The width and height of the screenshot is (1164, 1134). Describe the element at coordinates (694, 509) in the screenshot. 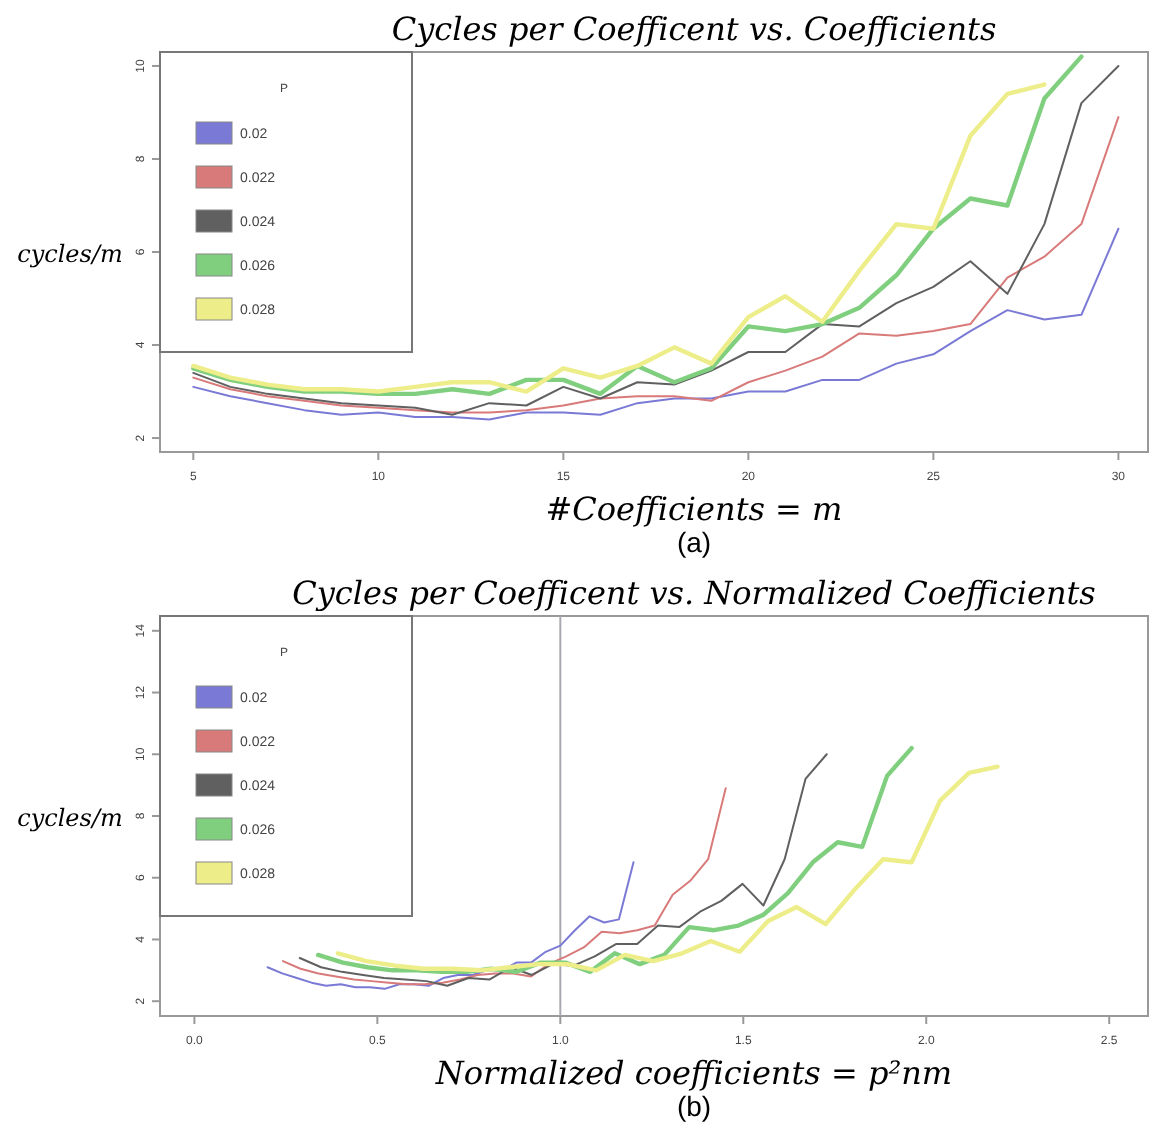

I see `x-axis-title: #Coefficients = m` at that location.